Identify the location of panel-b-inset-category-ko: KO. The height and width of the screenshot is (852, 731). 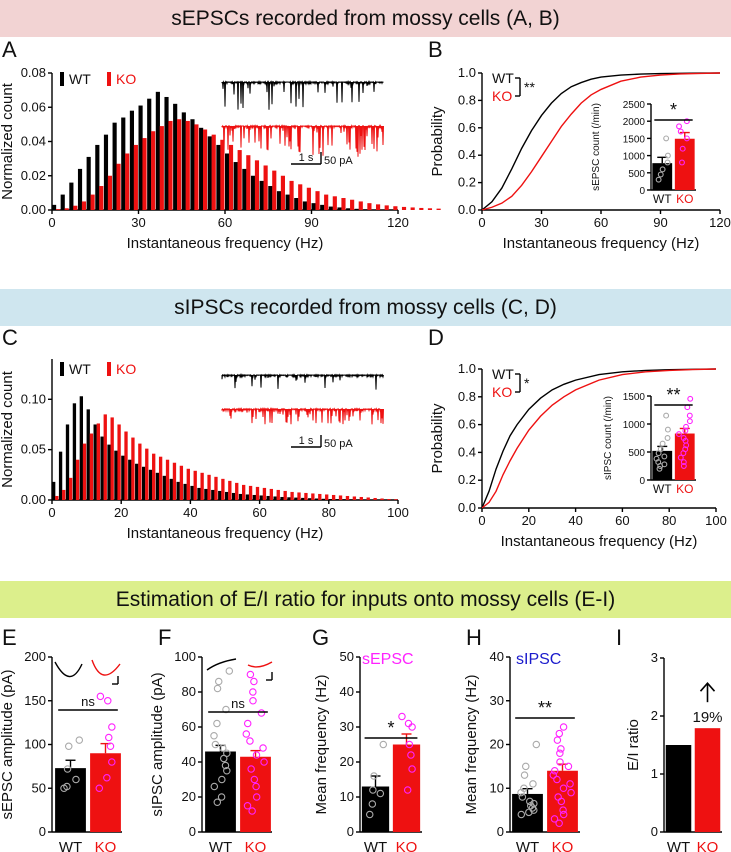
(684, 199).